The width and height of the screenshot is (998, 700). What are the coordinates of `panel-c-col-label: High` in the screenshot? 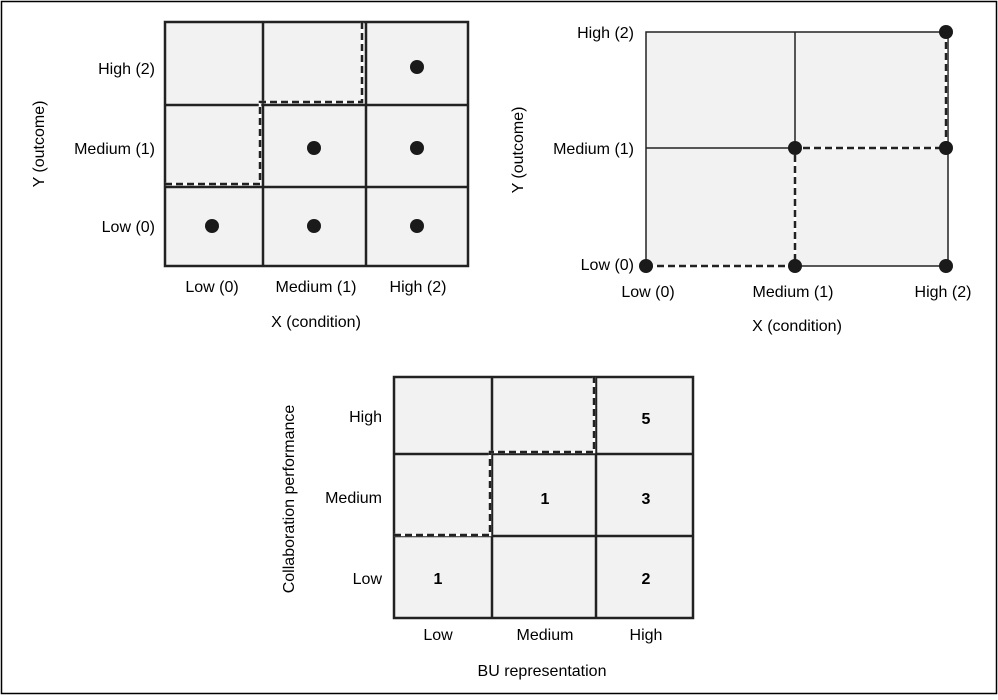 It's located at (646, 635).